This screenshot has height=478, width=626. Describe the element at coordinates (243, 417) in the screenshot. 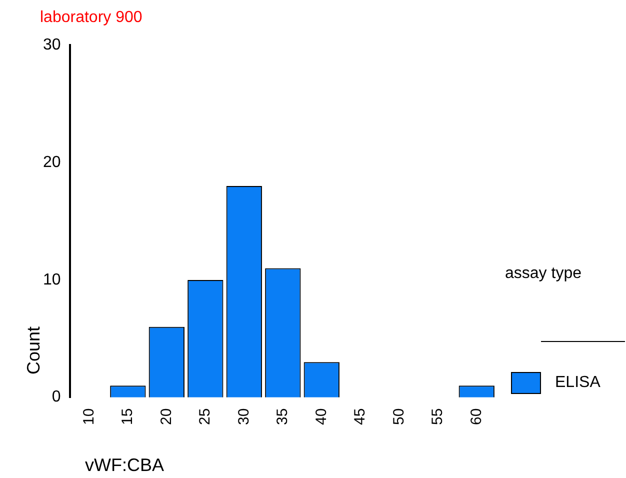

I see `x-tick-label: 30` at that location.